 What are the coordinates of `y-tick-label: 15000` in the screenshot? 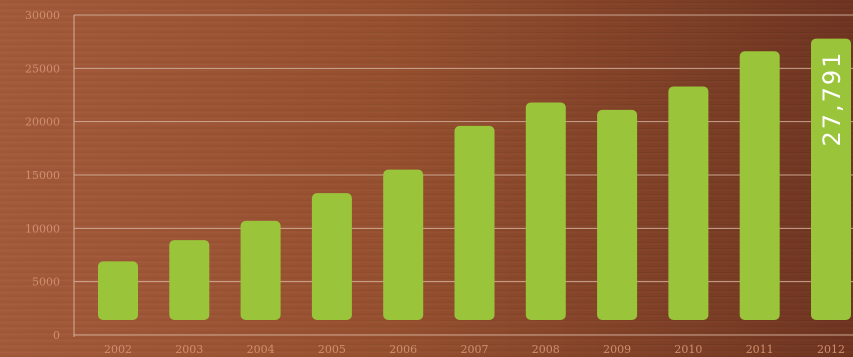 It's located at (42, 175).